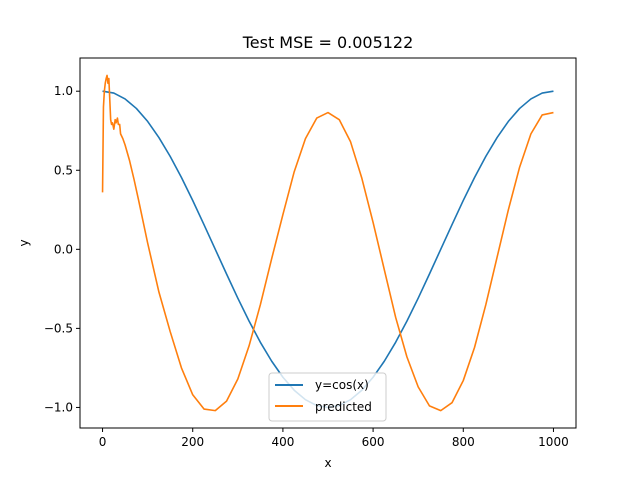 The width and height of the screenshot is (640, 480). What do you see at coordinates (328, 42) in the screenshot?
I see `chart-title: Test MSE = 0.005122` at bounding box center [328, 42].